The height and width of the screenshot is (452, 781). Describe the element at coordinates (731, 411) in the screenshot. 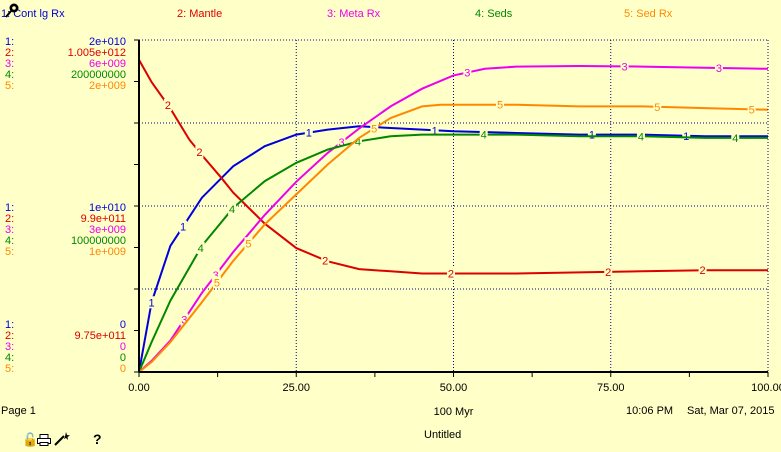

I see `timestamp-date: Sat, Mar 07, 2015` at that location.